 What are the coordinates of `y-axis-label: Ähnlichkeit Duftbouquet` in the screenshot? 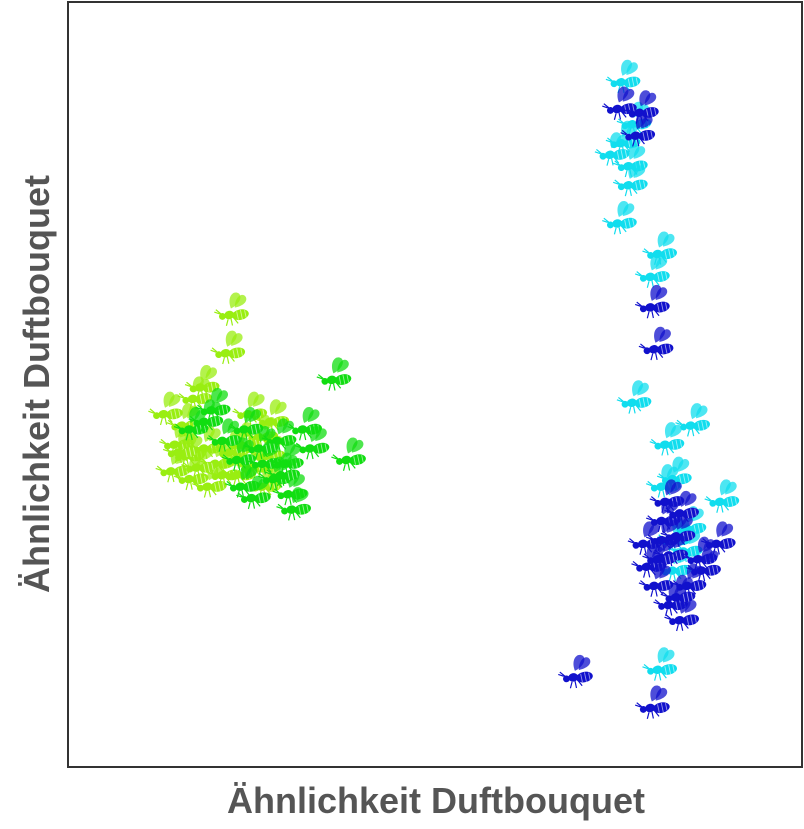 It's located at (36, 384).